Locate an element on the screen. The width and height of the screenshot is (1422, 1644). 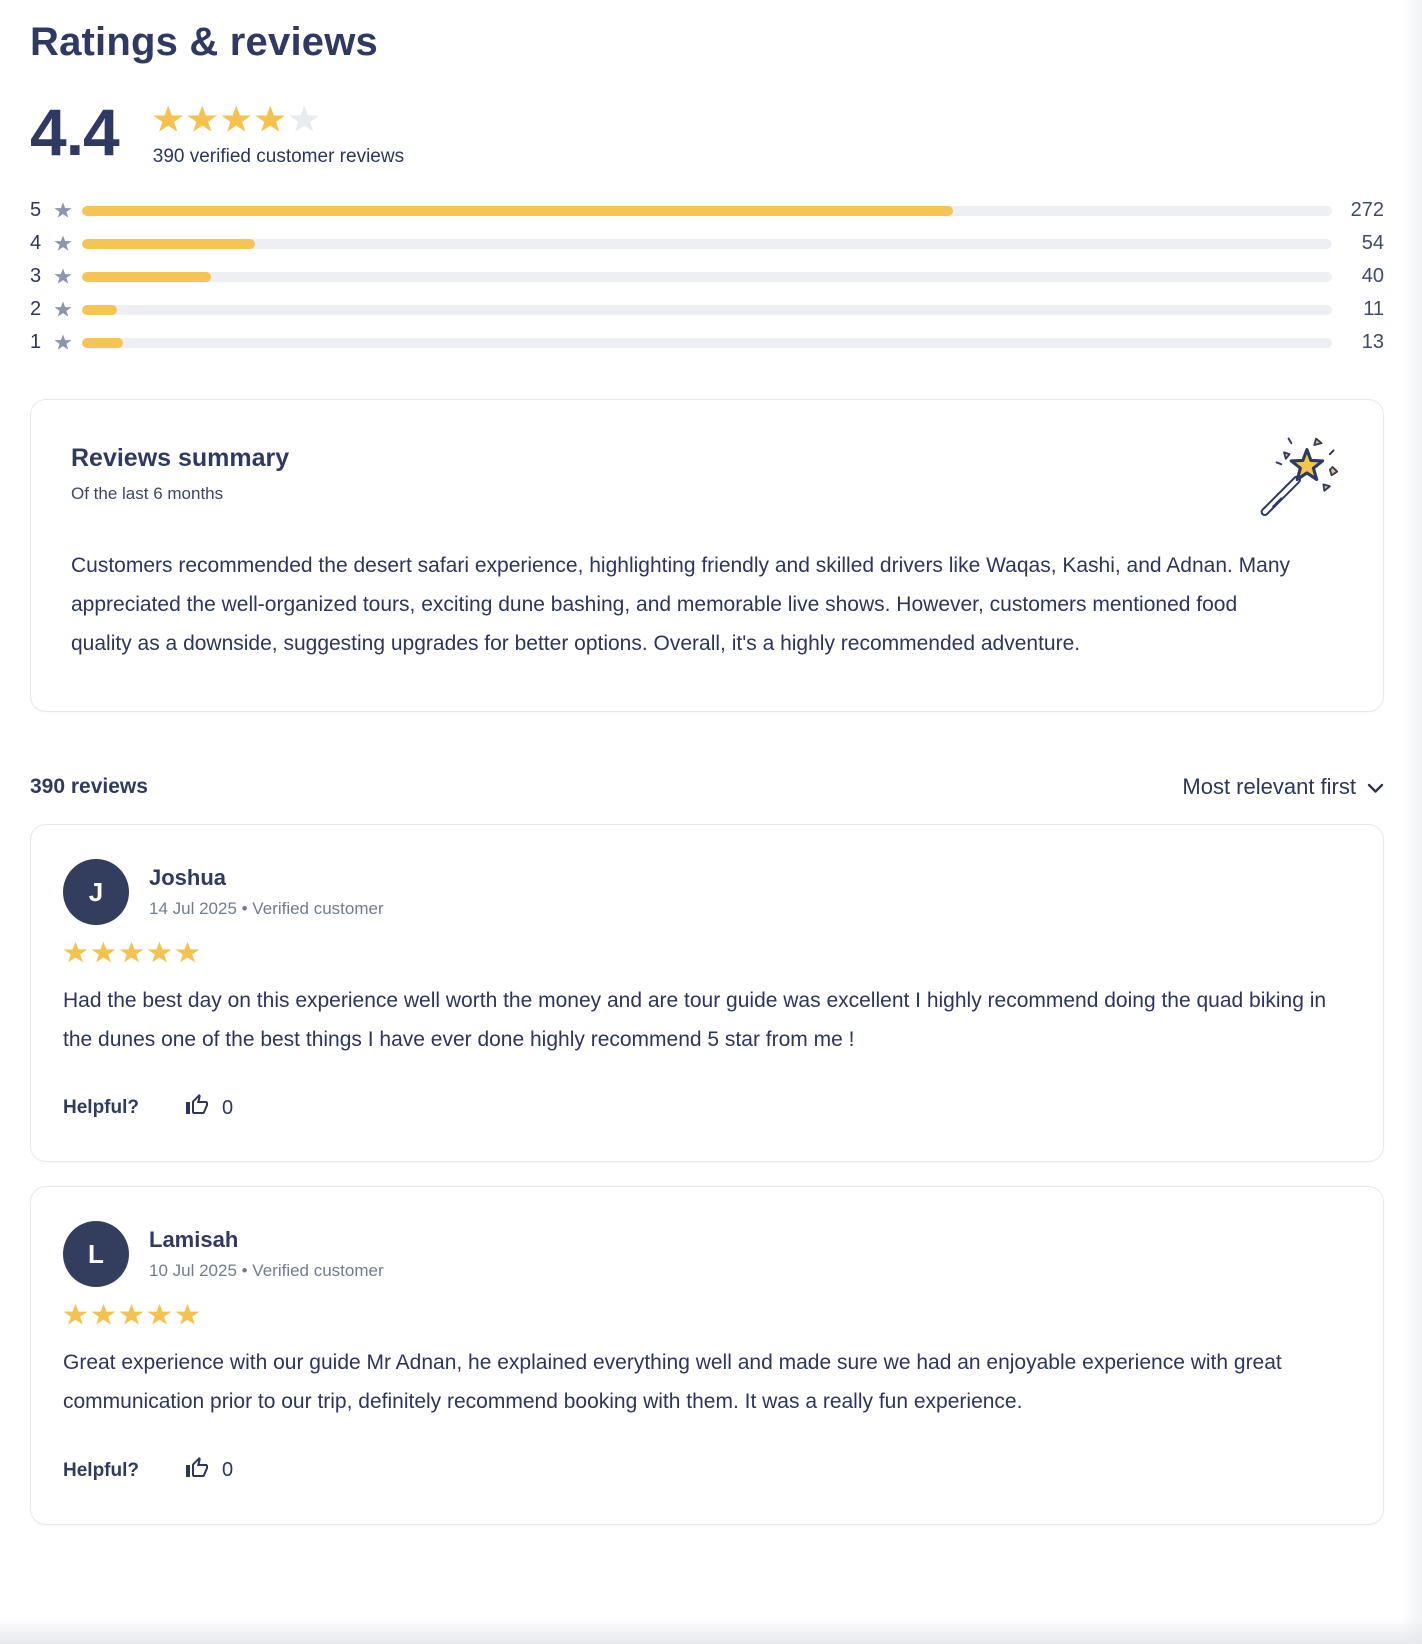
rating-bar-row: 1 13 is located at coordinates (707, 342).